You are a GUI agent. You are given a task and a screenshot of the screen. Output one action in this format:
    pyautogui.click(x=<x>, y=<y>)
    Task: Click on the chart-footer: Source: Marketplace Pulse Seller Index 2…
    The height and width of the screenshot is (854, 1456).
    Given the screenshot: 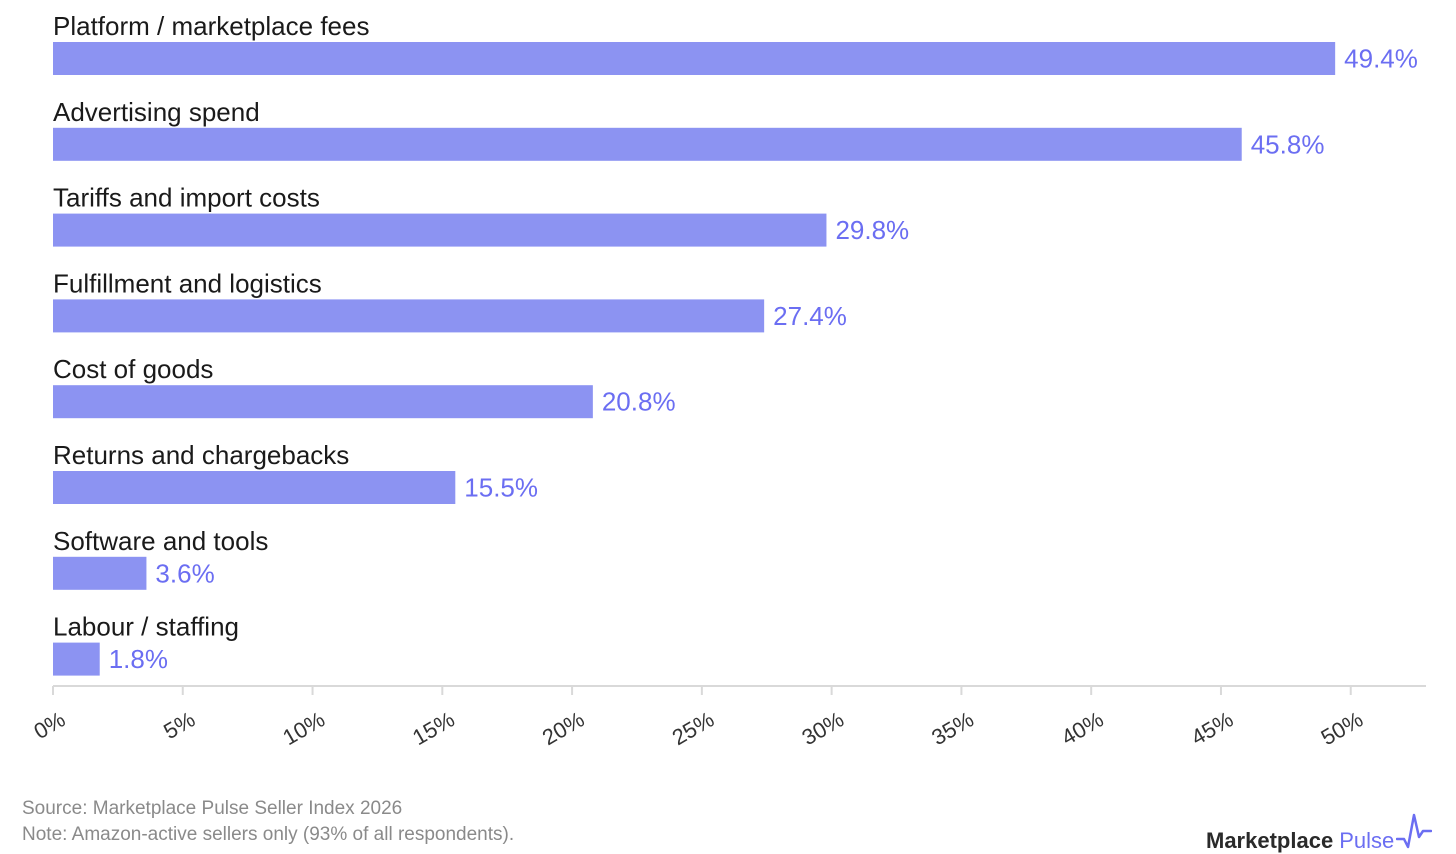 What is the action you would take?
    pyautogui.click(x=268, y=822)
    